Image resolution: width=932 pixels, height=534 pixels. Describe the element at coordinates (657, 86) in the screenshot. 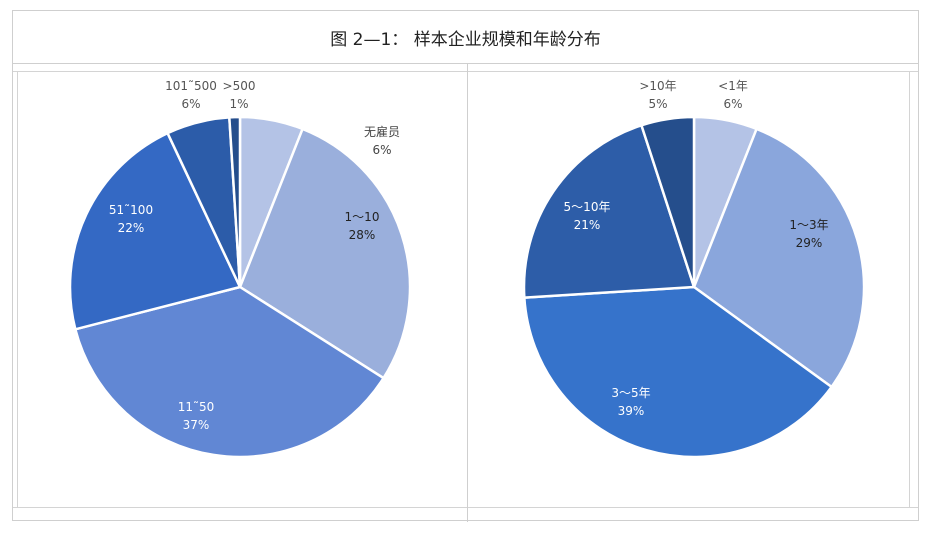

I see `slice-label: >10年` at that location.